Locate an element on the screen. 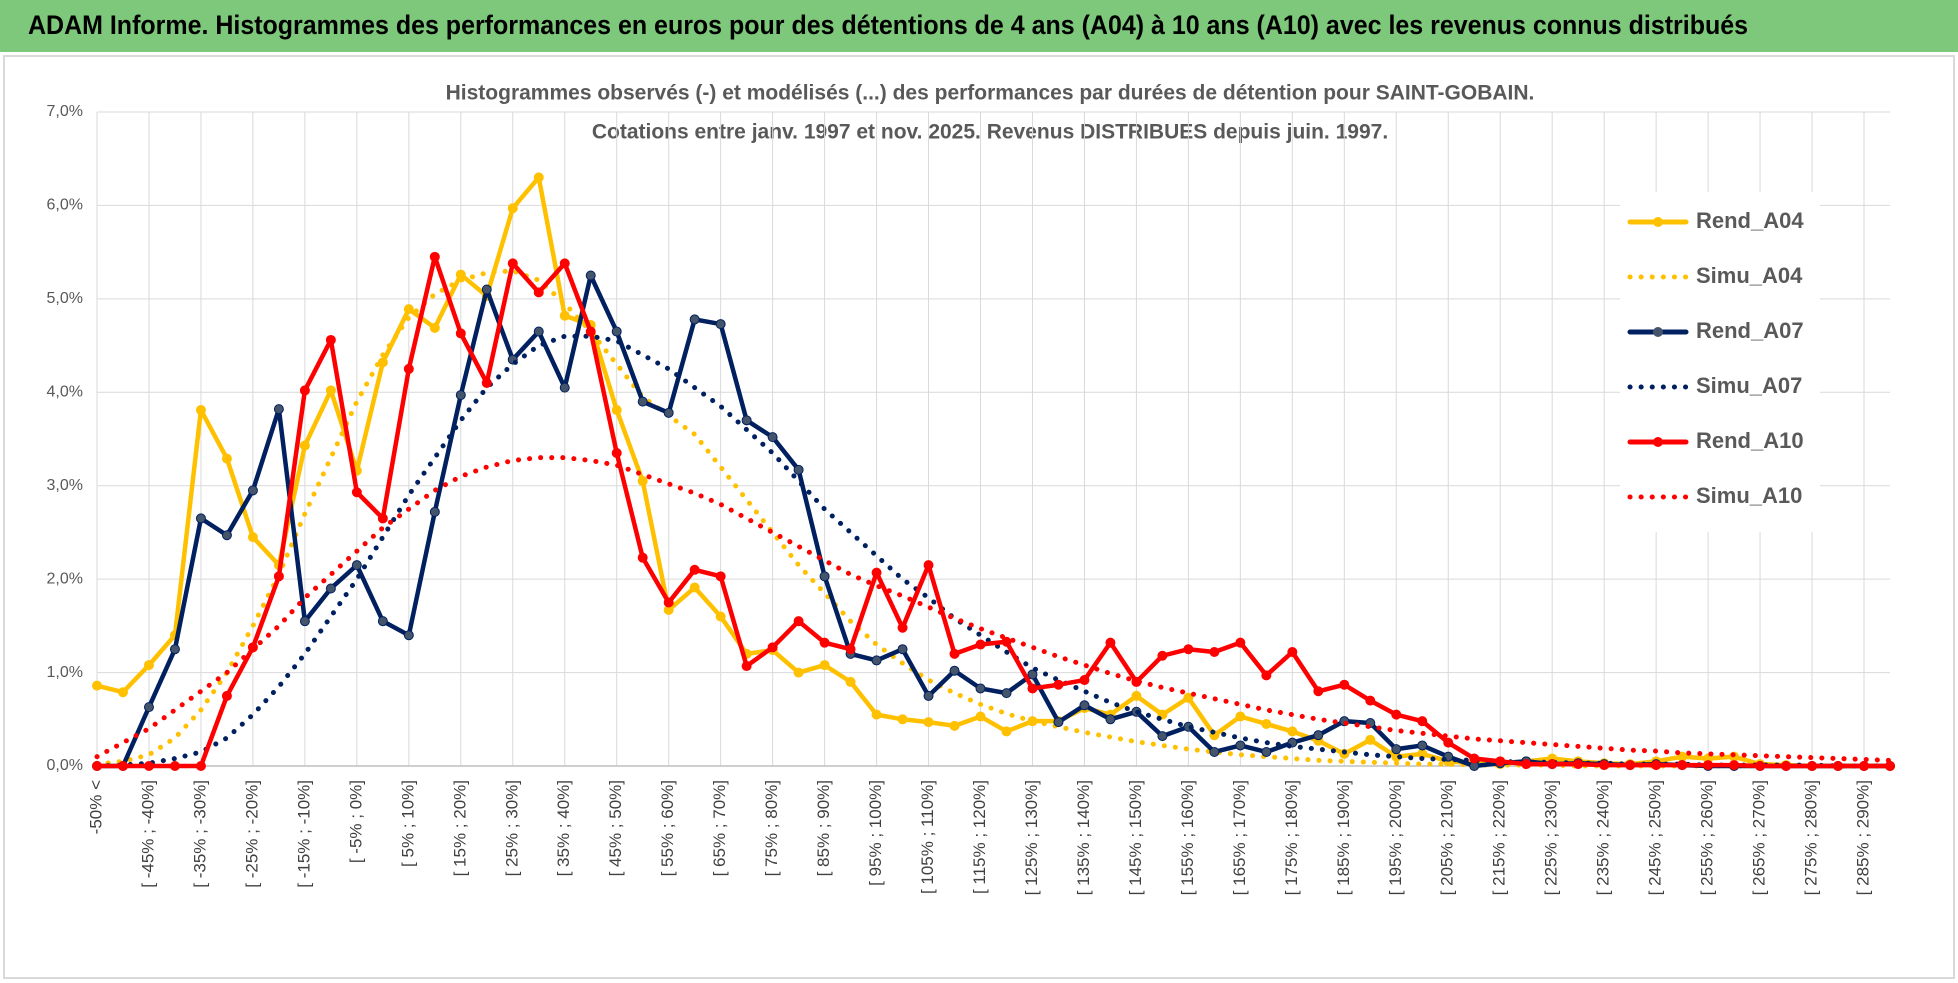 Image resolution: width=1958 pixels, height=983 pixels. x-tick-label: [ 115% ; 120%] is located at coordinates (979, 837).